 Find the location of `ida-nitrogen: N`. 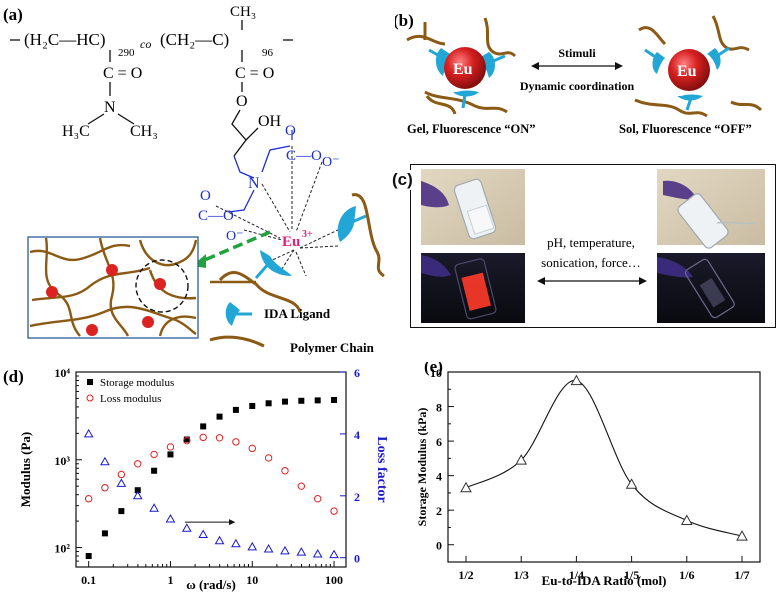

ida-nitrogen: N is located at coordinates (254, 183).